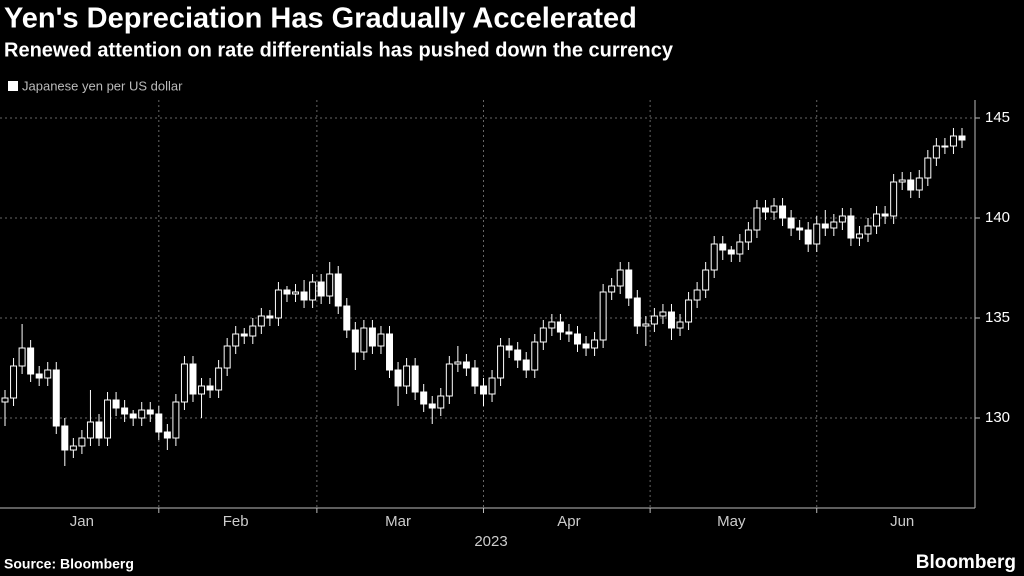 The image size is (1024, 576). What do you see at coordinates (102, 85) in the screenshot?
I see `legend-label: Japanese yen per US dollar` at bounding box center [102, 85].